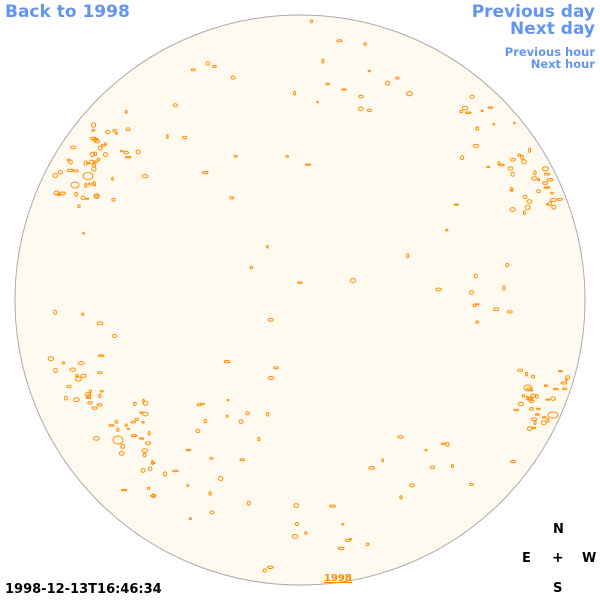 This screenshot has height=600, width=600. What do you see at coordinates (338, 578) in the screenshot?
I see `year-link: 1998` at bounding box center [338, 578].